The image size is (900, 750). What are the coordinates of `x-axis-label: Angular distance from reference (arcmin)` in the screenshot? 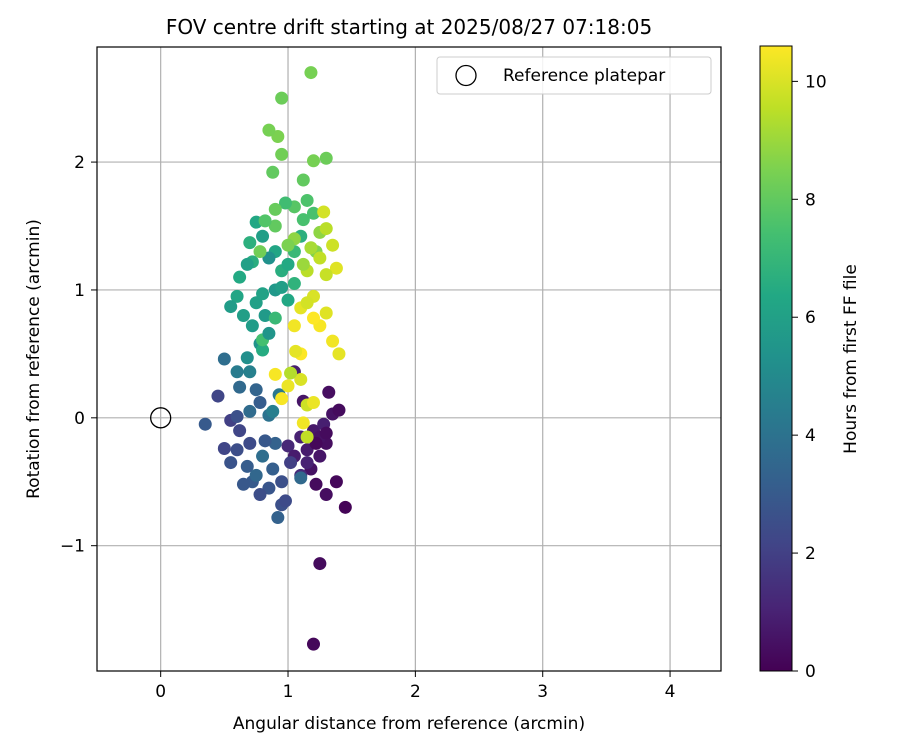 It's located at (409, 724).